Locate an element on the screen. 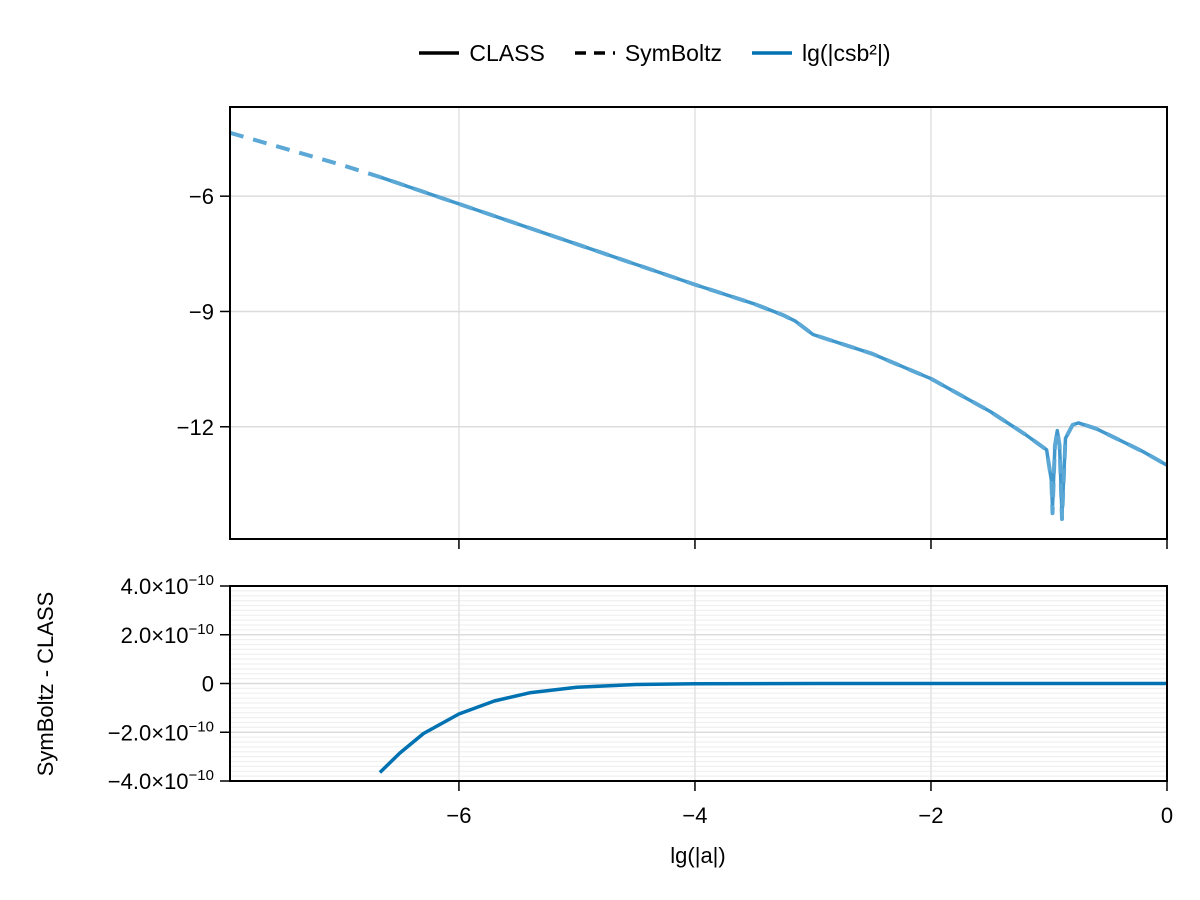  lower-plot-line is located at coordinates (772, 727).